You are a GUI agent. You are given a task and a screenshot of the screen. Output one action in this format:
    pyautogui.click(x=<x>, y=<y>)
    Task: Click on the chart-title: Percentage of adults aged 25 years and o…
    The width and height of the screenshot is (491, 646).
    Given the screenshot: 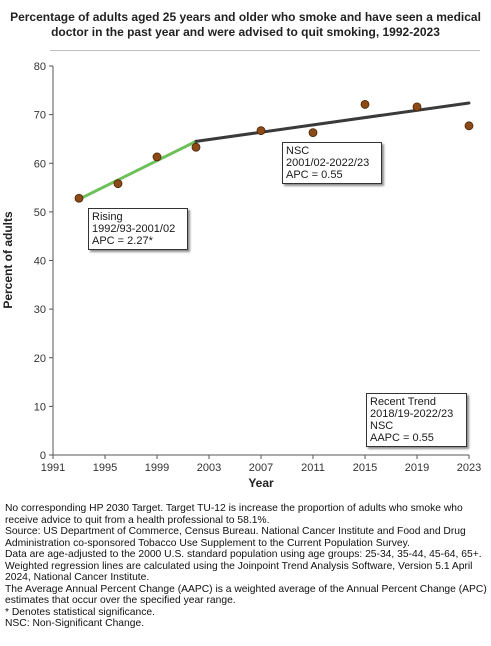 What is the action you would take?
    pyautogui.click(x=245, y=24)
    